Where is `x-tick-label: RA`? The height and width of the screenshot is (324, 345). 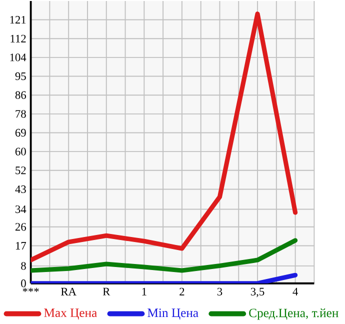
x-tick-label: RA is located at coordinates (68, 292).